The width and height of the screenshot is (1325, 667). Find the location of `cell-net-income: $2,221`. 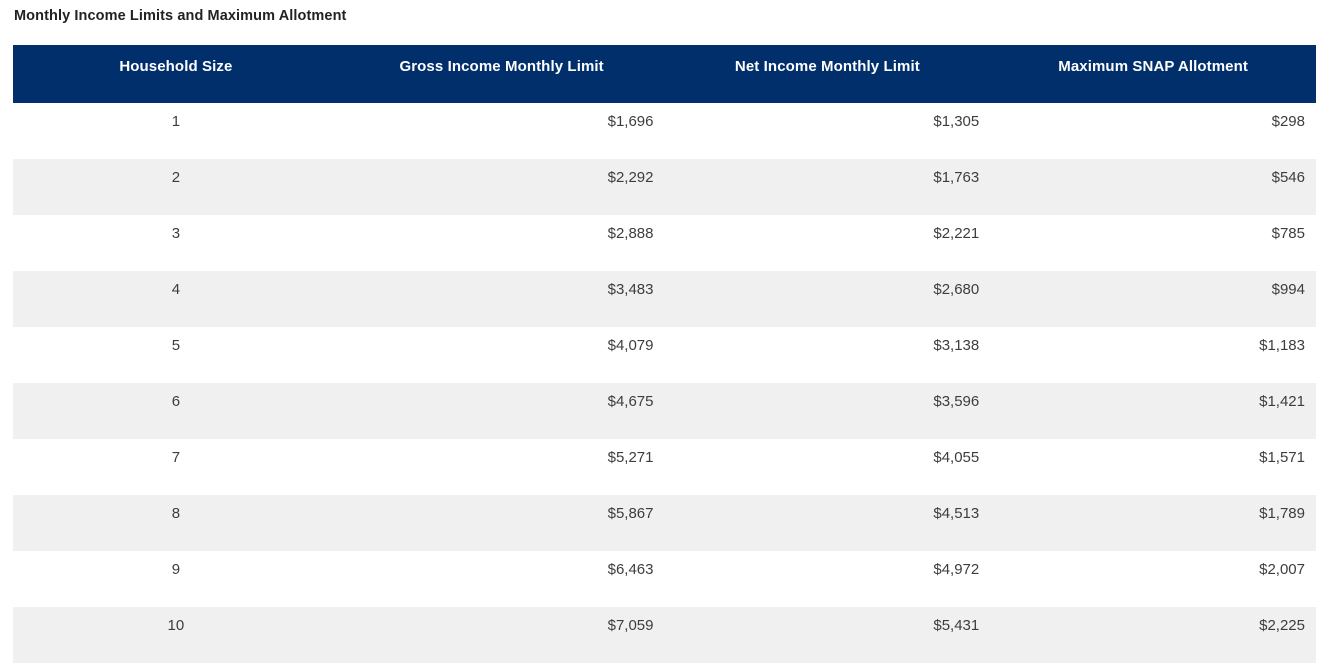

cell-net-income: $2,221 is located at coordinates (827, 243).